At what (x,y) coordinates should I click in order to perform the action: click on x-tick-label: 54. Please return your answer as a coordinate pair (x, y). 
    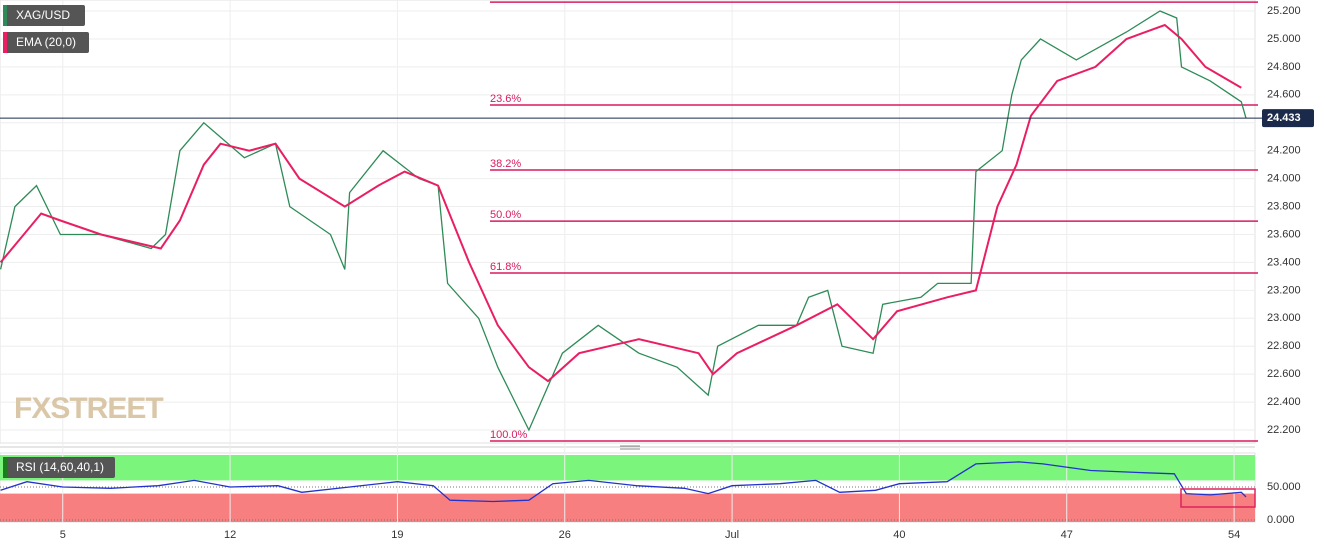
    Looking at the image, I should click on (1234, 535).